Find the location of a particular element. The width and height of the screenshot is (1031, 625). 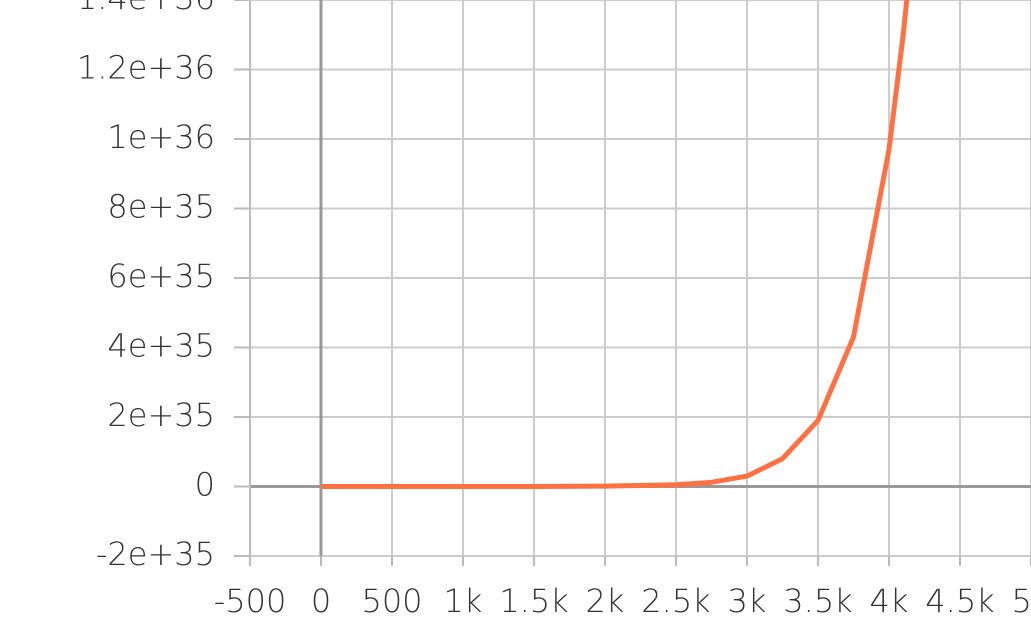

x-tick-label: 0 is located at coordinates (321, 601).